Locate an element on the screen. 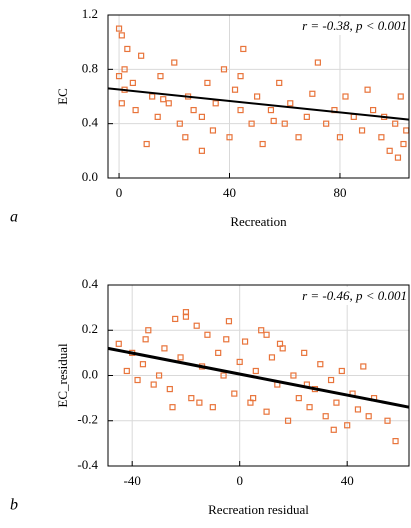 Image resolution: width=411 pixels, height=528 pixels. x-axis-label: Recreation residual is located at coordinates (258, 509).